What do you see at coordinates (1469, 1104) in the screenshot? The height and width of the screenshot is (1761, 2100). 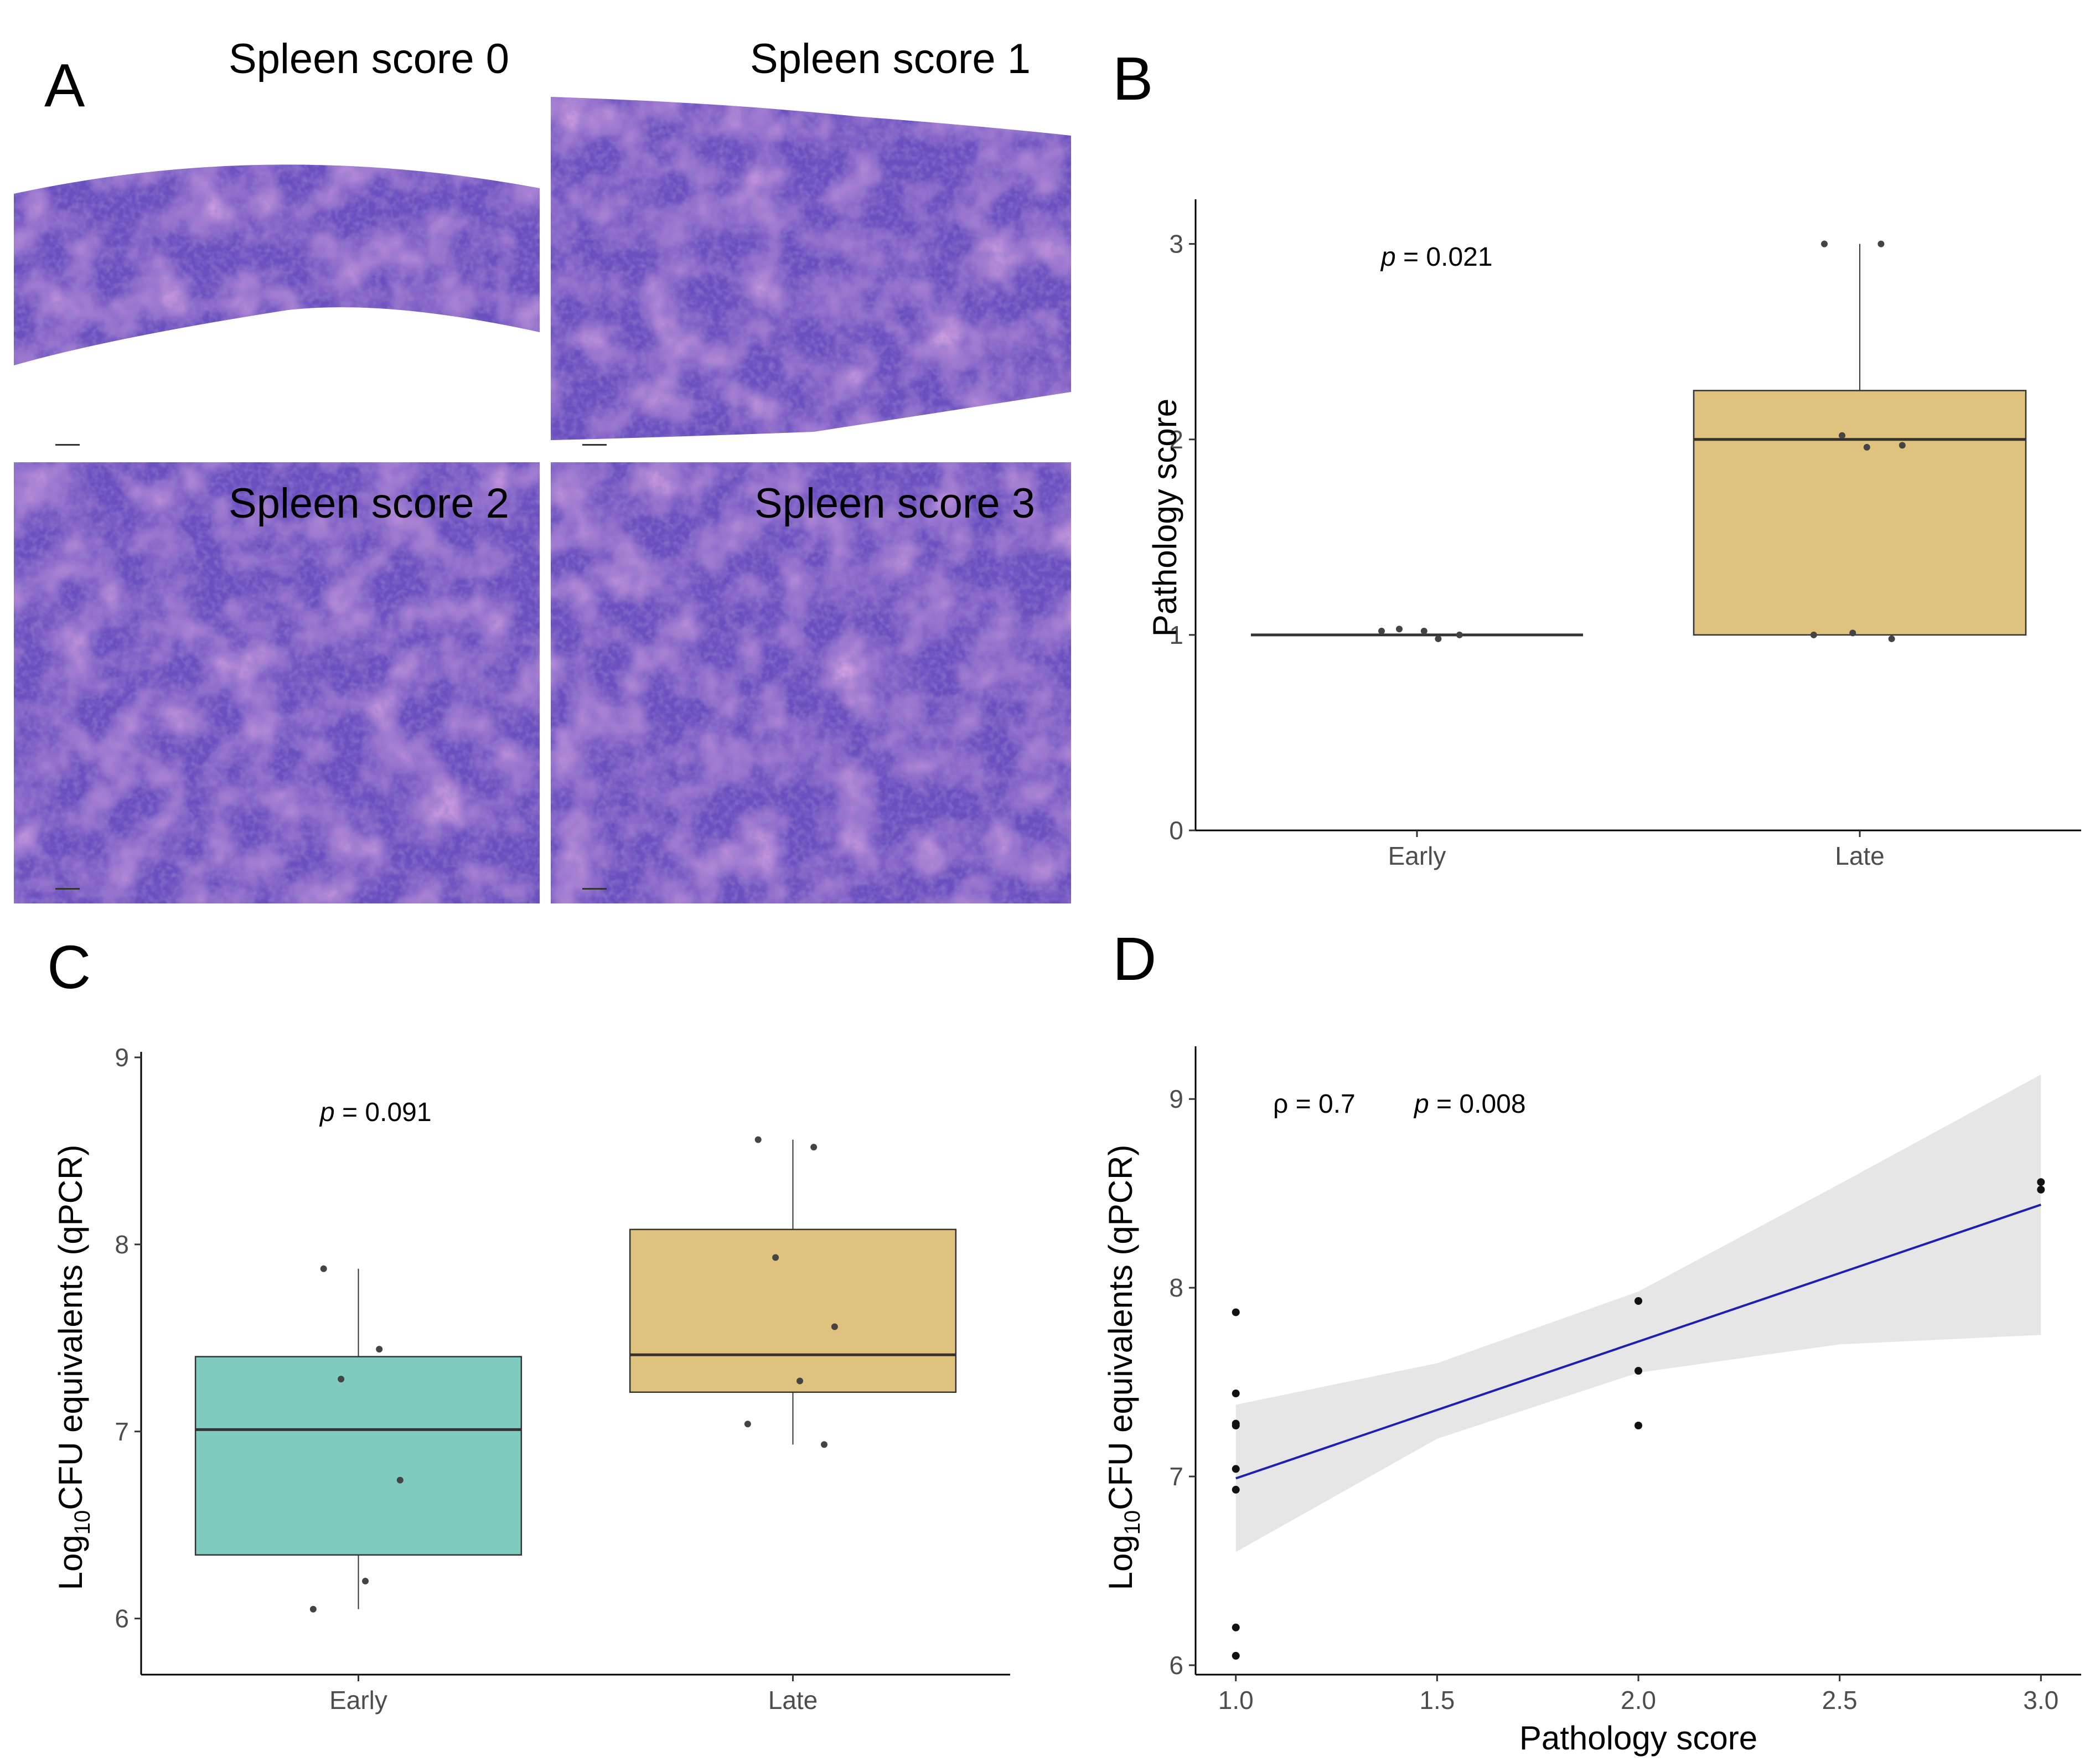 I see `p-value-label: p = 0.008` at bounding box center [1469, 1104].